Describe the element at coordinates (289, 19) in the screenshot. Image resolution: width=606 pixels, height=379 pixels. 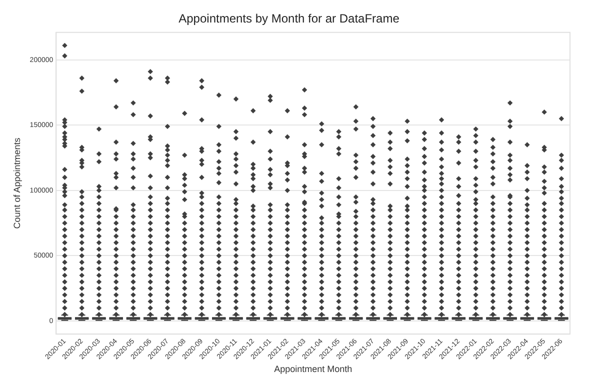
I see `chart-title: Appointments by Month for ar DataFrame` at that location.